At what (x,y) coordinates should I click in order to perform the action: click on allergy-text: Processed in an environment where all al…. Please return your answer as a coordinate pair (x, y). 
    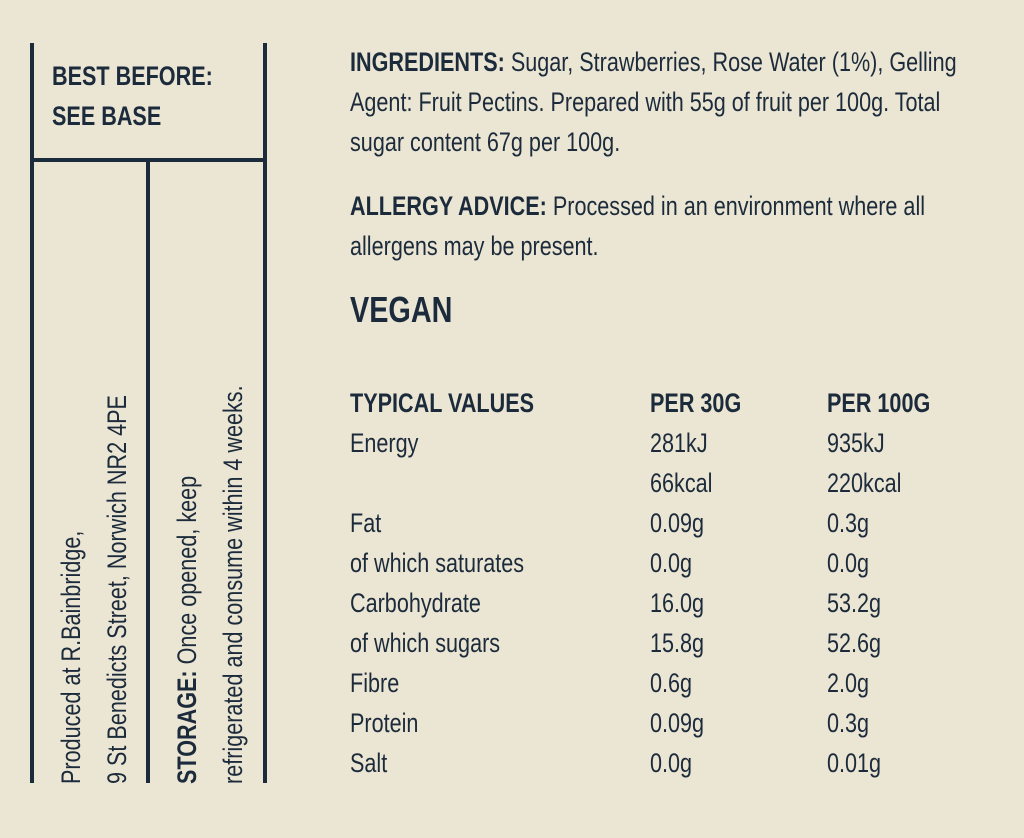
    Looking at the image, I should click on (638, 226).